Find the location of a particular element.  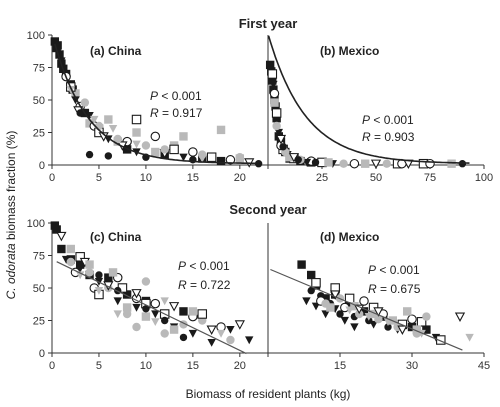

y-tick-label: 100 is located at coordinates (36, 224).